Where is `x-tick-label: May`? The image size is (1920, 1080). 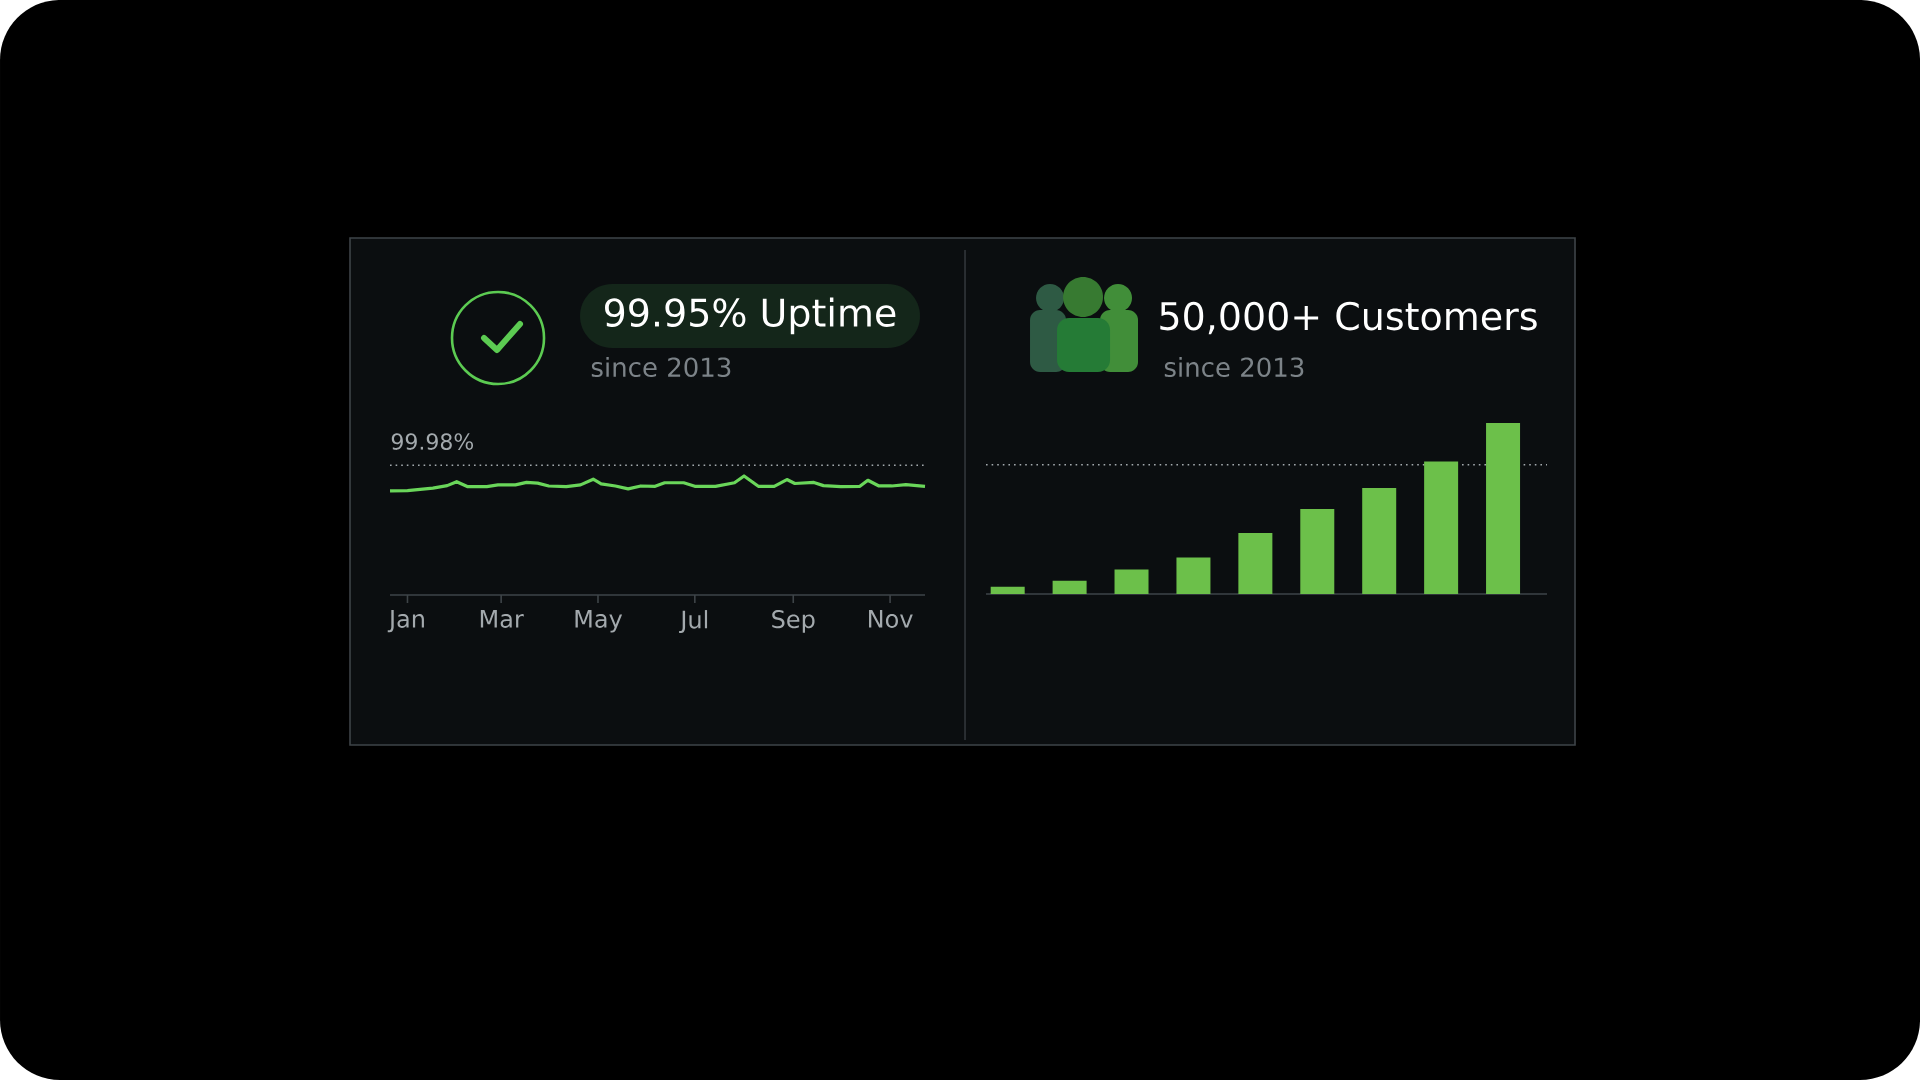
x-tick-label: May is located at coordinates (599, 621).